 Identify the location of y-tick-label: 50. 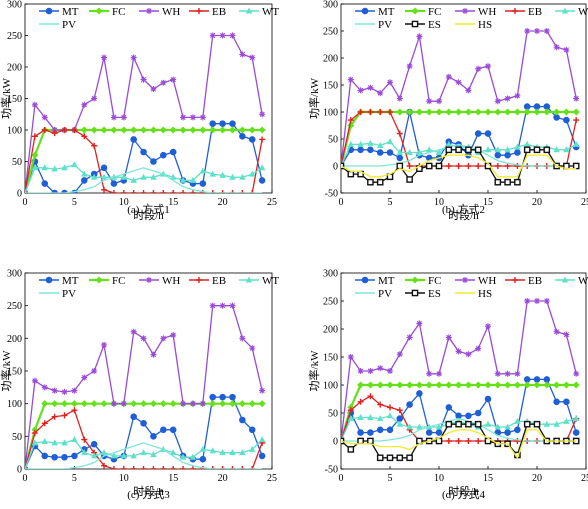
(333, 140).